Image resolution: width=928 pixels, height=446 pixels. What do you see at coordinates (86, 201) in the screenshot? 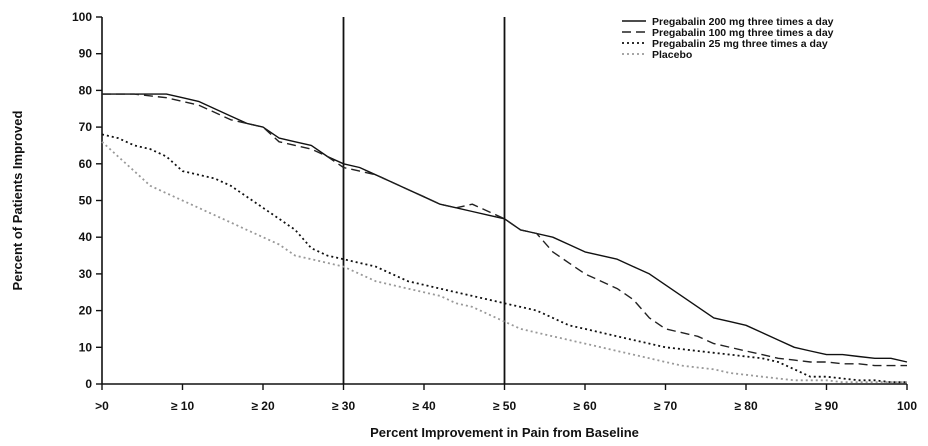
I see `y-tick-label: 50` at bounding box center [86, 201].